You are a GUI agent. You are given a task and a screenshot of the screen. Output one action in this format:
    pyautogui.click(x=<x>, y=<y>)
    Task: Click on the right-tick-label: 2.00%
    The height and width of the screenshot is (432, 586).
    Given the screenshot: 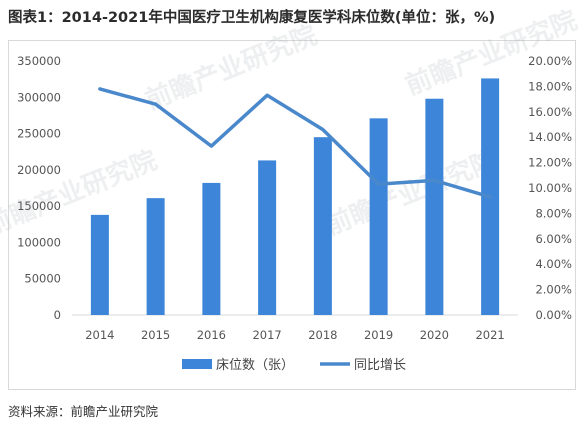 What is the action you would take?
    pyautogui.click(x=553, y=290)
    